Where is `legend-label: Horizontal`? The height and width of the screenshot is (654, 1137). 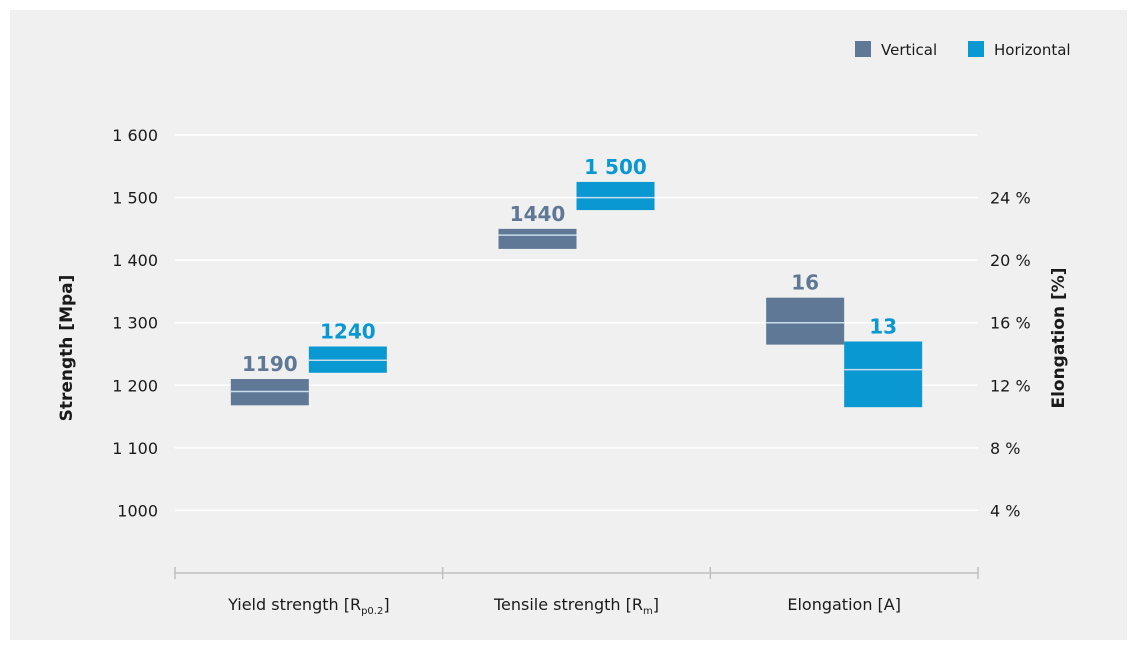
legend-label: Horizontal is located at coordinates (1032, 50).